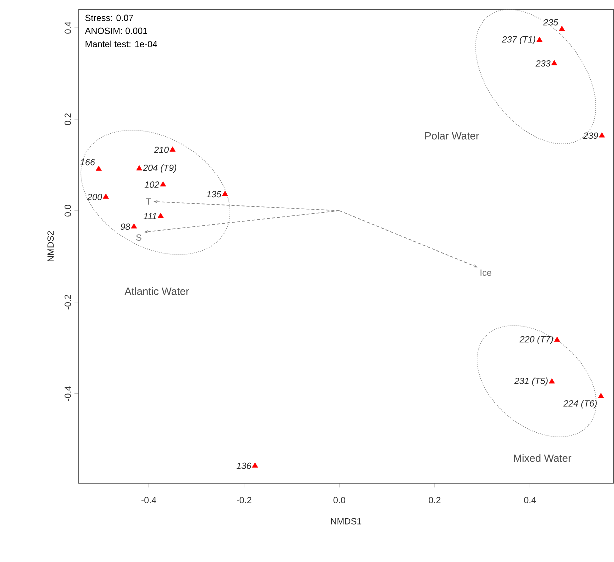  What do you see at coordinates (51, 246) in the screenshot?
I see `y-axis-title: NMDS2` at bounding box center [51, 246].